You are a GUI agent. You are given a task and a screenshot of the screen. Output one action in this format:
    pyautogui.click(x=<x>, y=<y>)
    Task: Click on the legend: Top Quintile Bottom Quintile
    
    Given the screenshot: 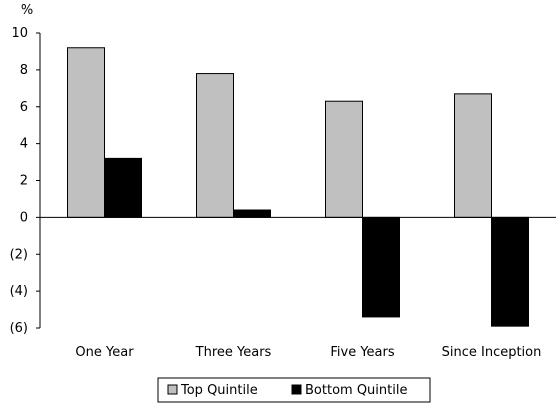 What is the action you would take?
    pyautogui.click(x=294, y=390)
    